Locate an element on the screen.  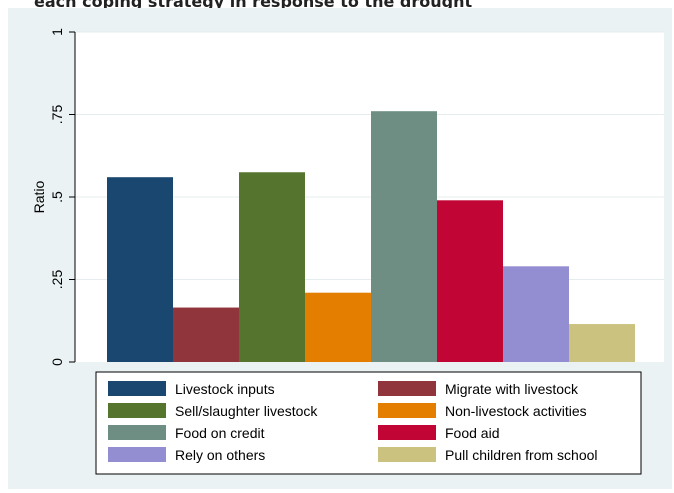
legend-label: Pull children from school is located at coordinates (521, 455).